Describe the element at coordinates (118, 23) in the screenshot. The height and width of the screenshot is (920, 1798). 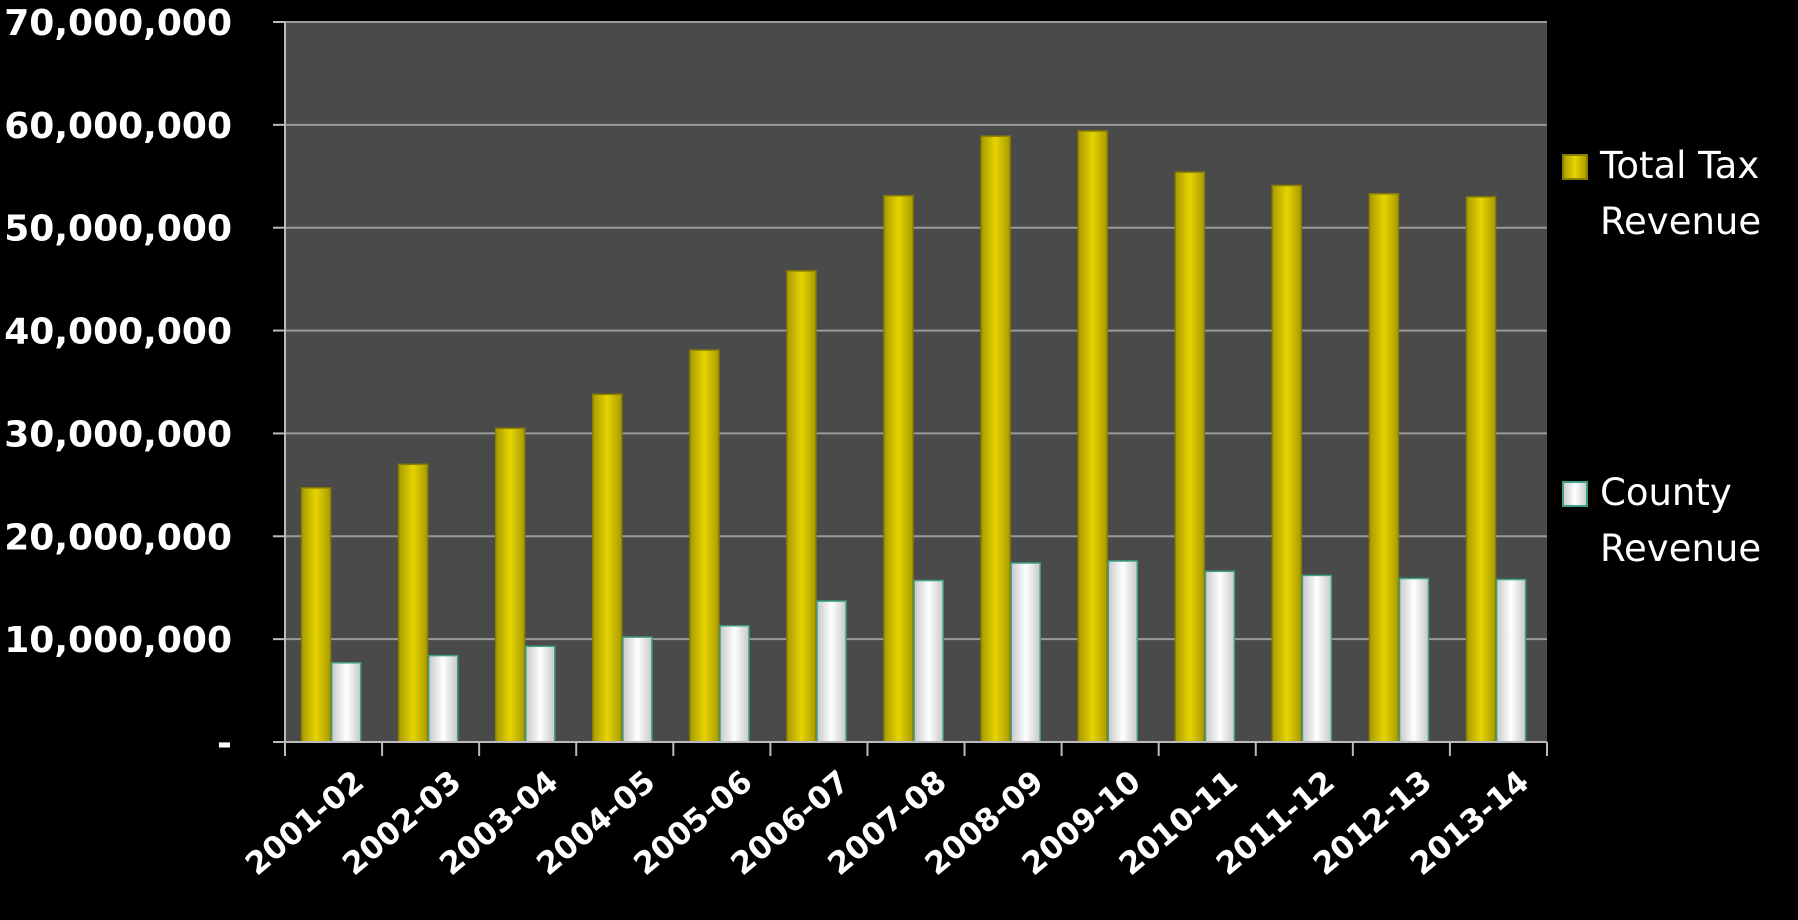
I see `y-tick-label: 70,000,000` at that location.